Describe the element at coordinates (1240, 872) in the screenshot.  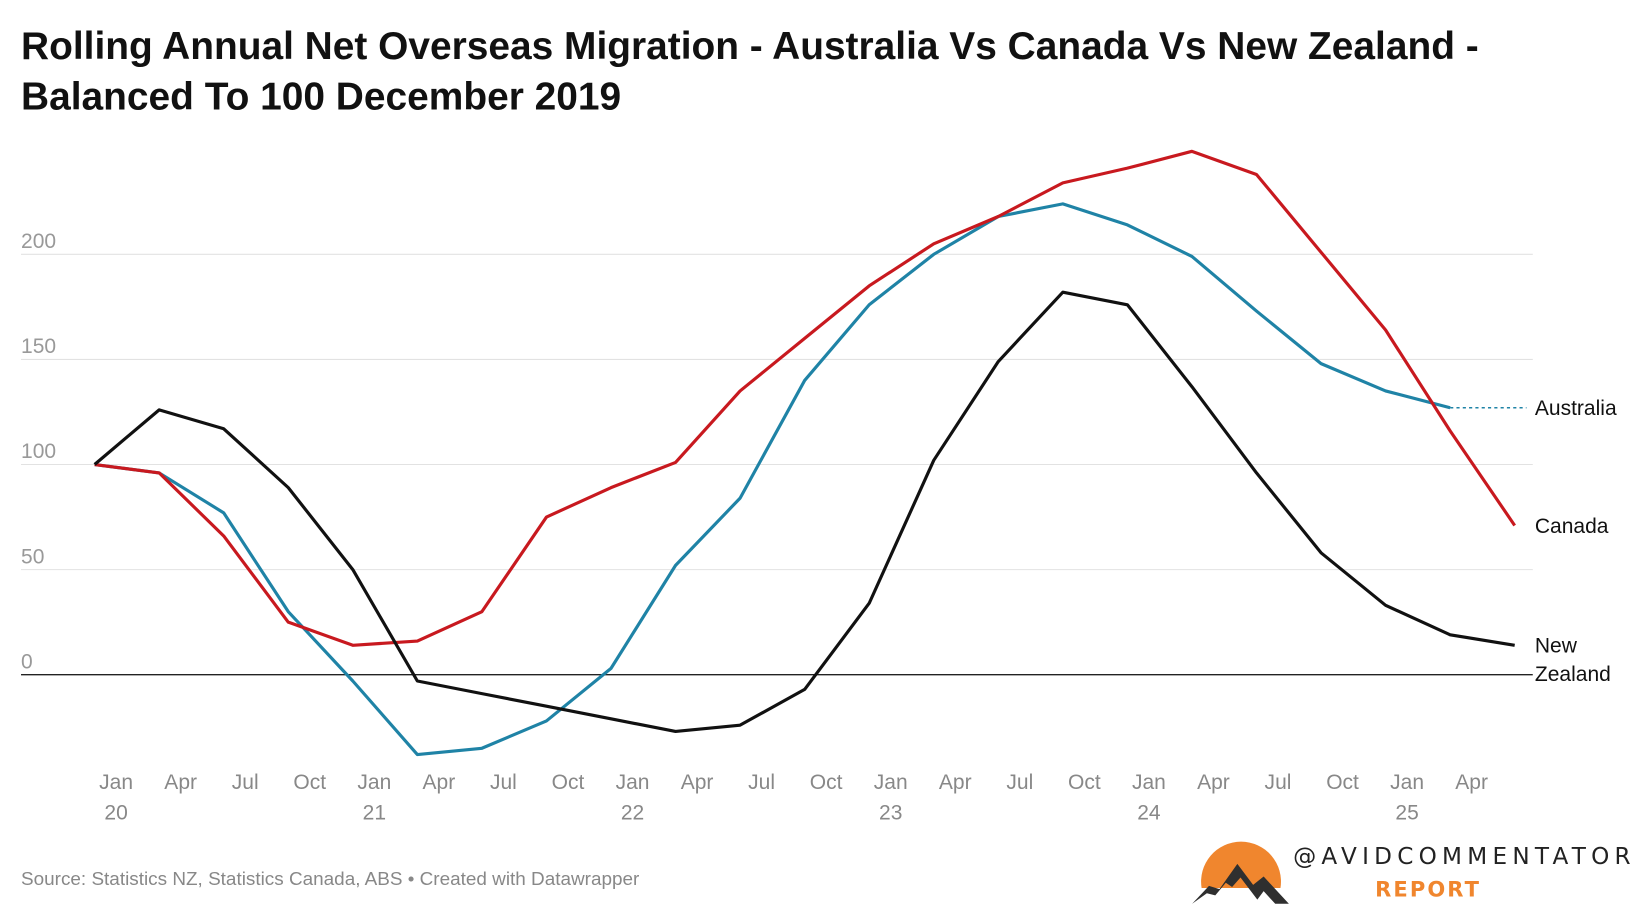
I see `sun-mountain-icon` at that location.